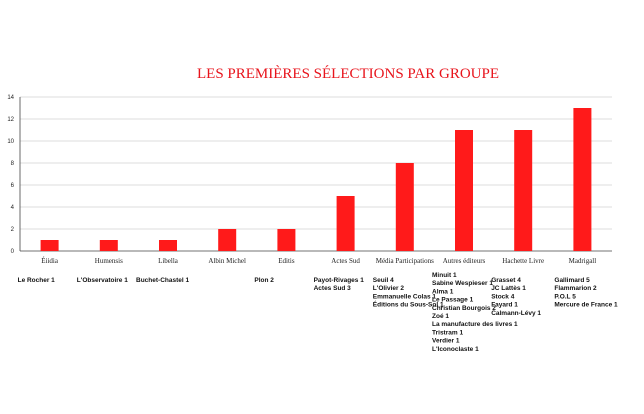 This screenshot has width=644, height=414. What do you see at coordinates (13, 186) in the screenshot?
I see `y-tick-label: 6` at bounding box center [13, 186].